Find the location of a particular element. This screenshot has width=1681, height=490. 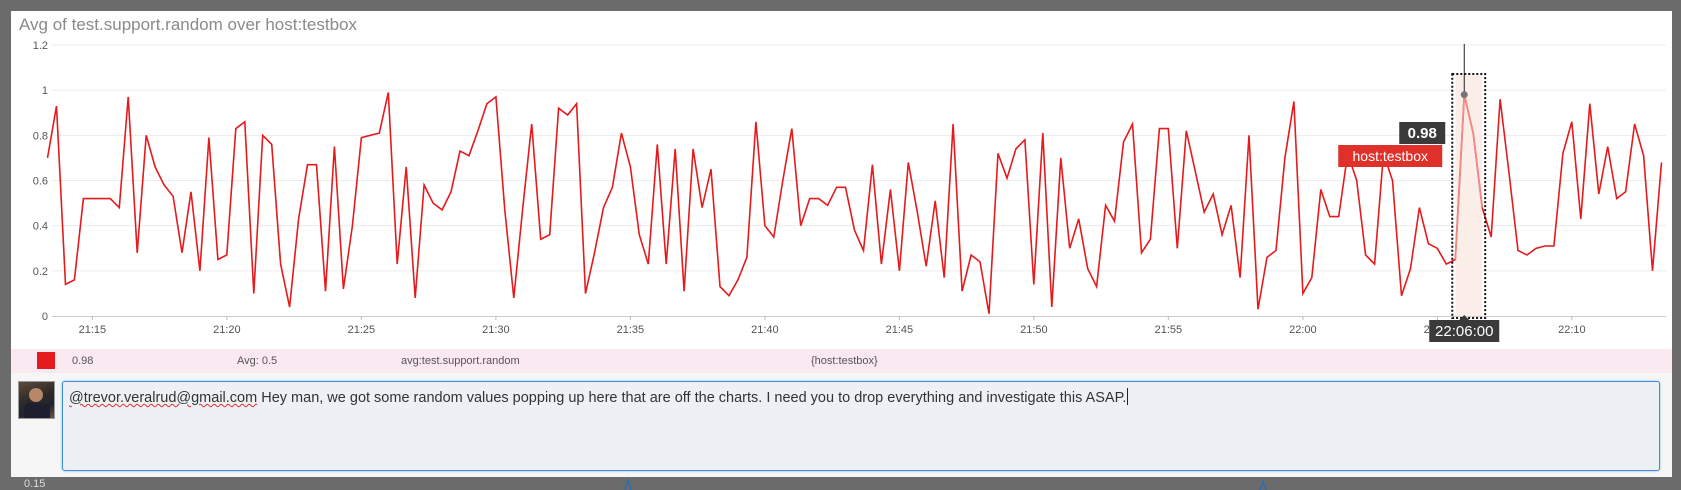

tooltip-value: 0.98 is located at coordinates (1422, 133).